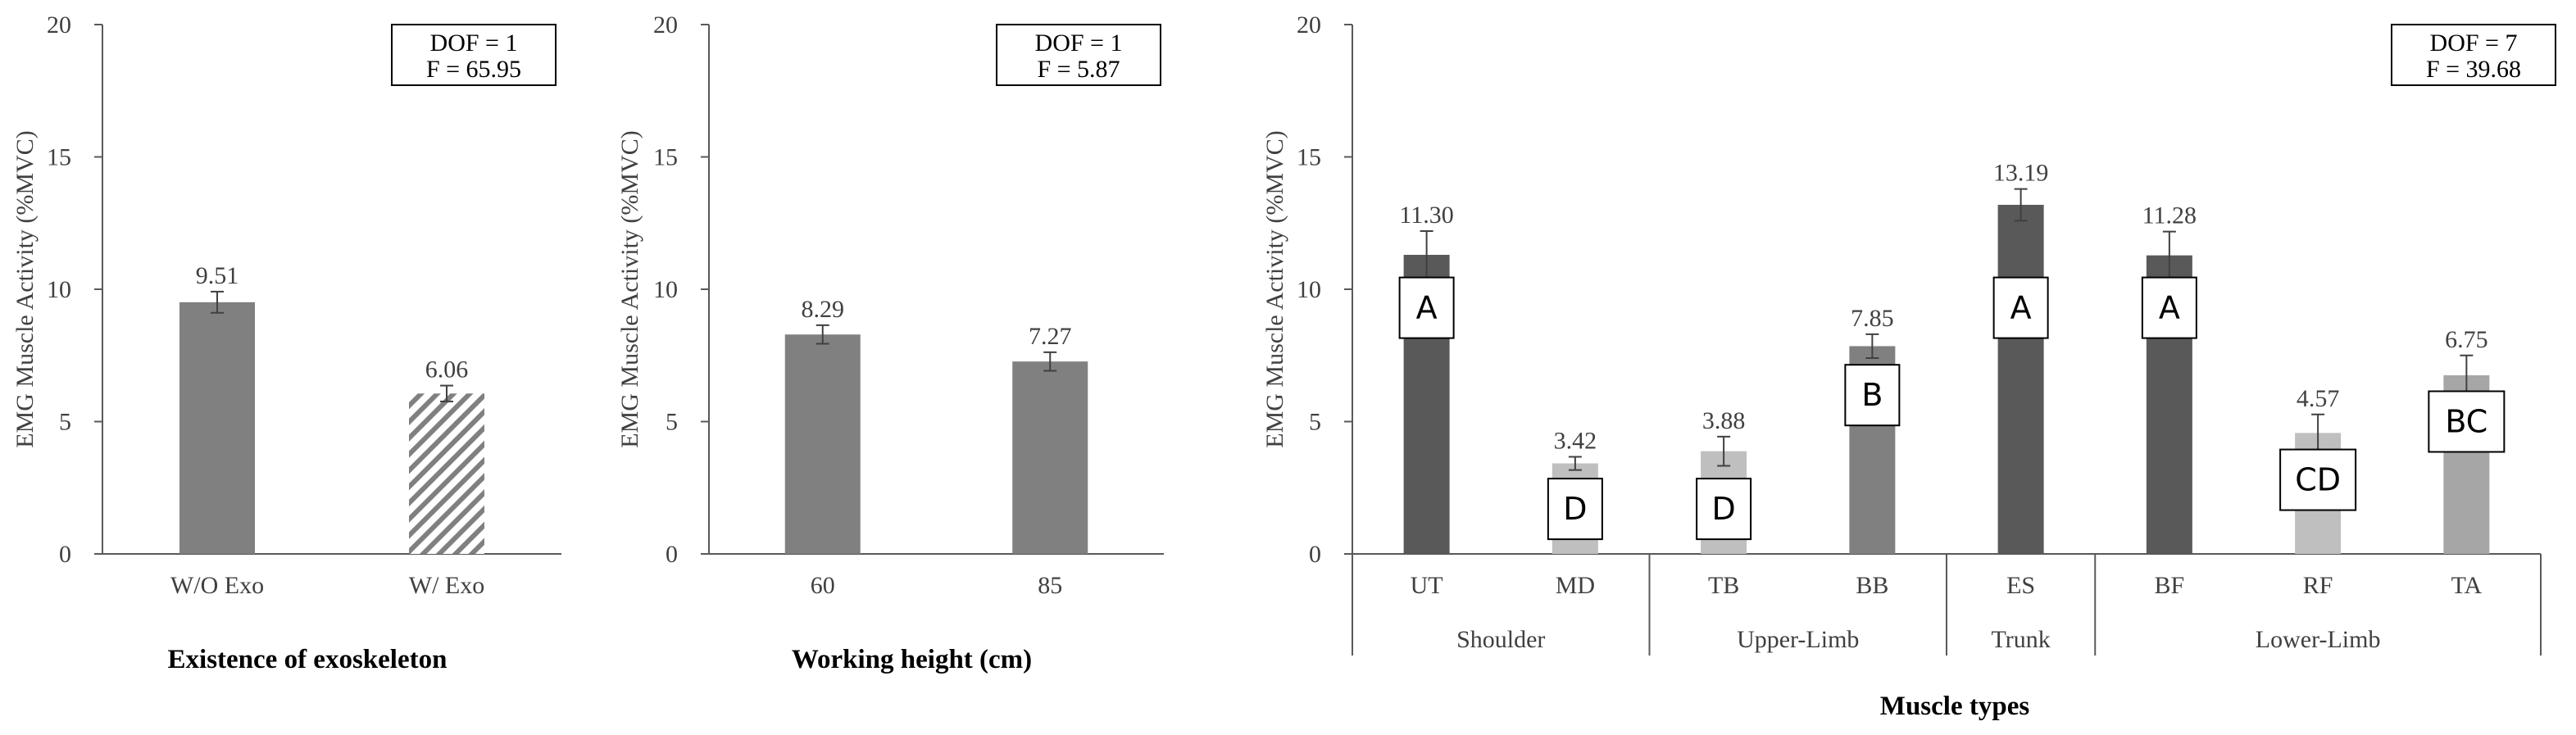 This screenshot has height=735, width=2576. I want to click on significance-letter: BC, so click(2466, 422).